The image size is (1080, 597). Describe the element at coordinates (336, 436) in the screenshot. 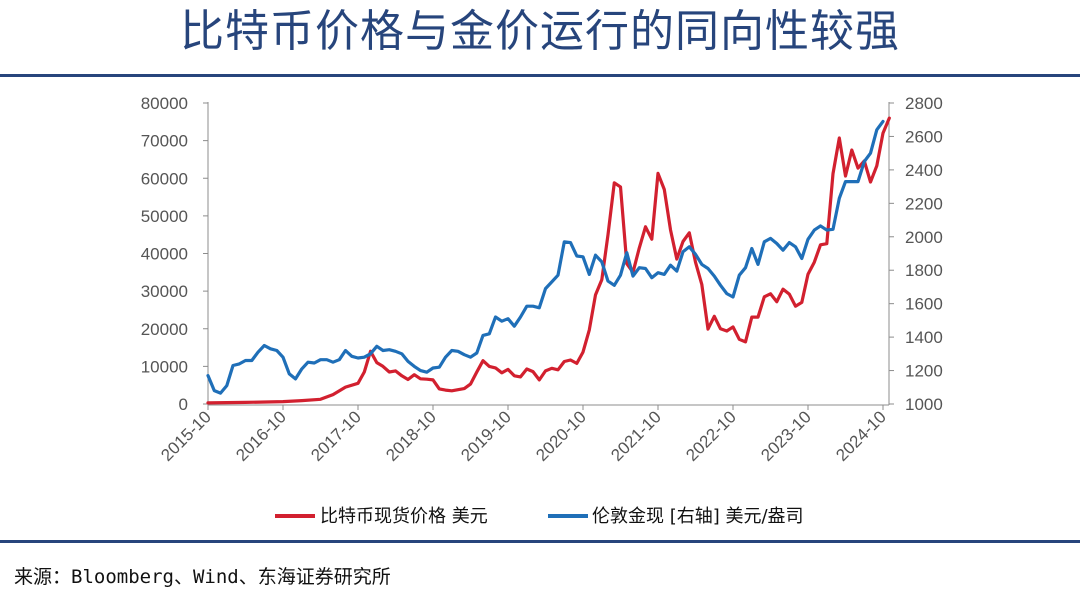

I see `x-tick-label: 2017-10` at that location.